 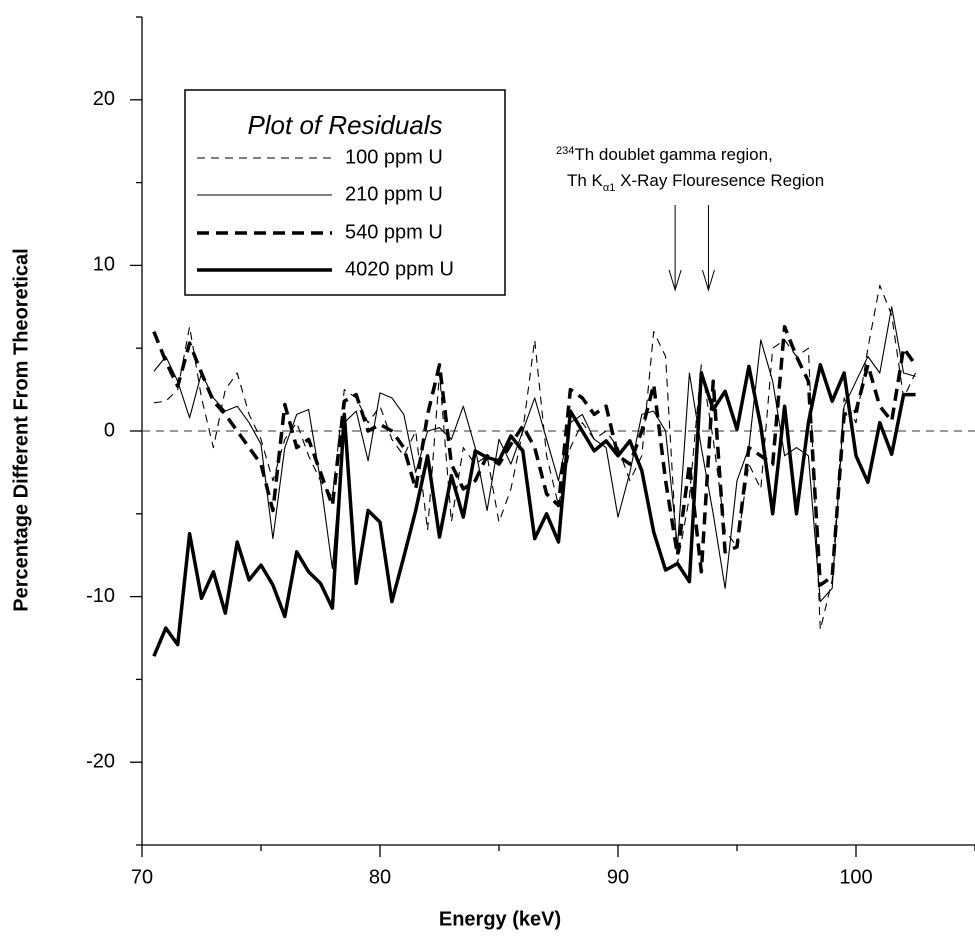 What do you see at coordinates (380, 877) in the screenshot?
I see `x-tick-label: 80` at bounding box center [380, 877].